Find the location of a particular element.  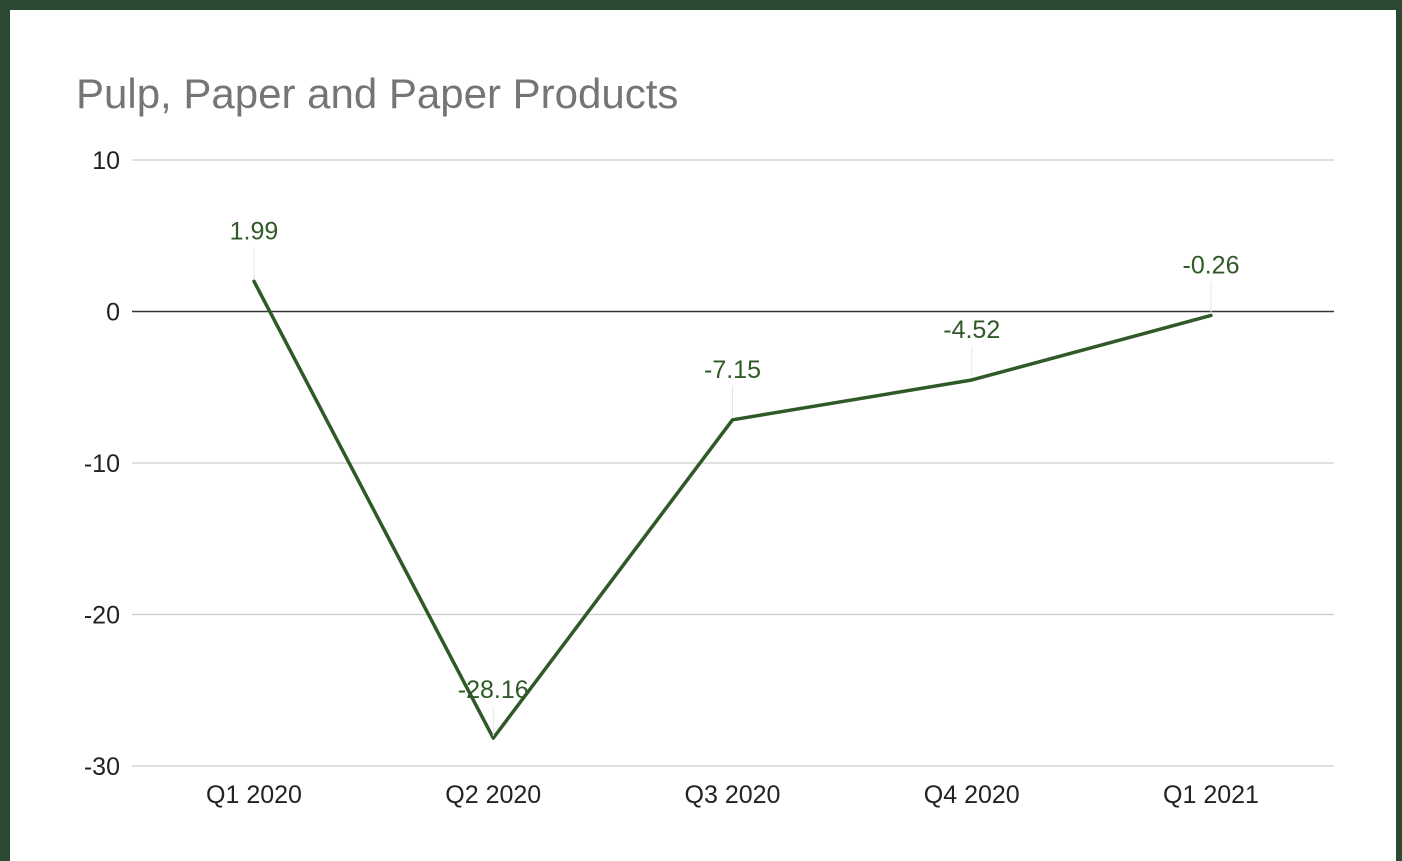

y-tick-label: -20 is located at coordinates (102, 616).